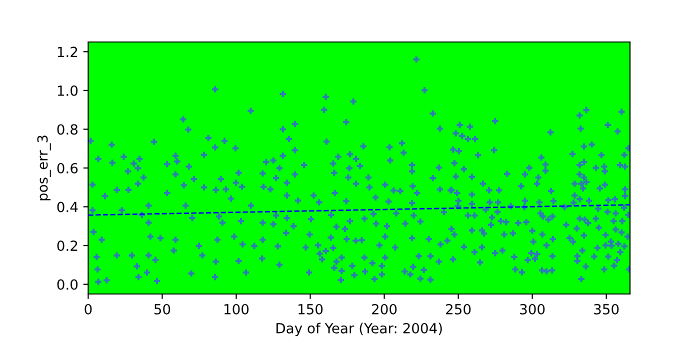 The image size is (700, 350). What do you see at coordinates (68, 90) in the screenshot?
I see `y-tick-label: 1.0` at bounding box center [68, 90].